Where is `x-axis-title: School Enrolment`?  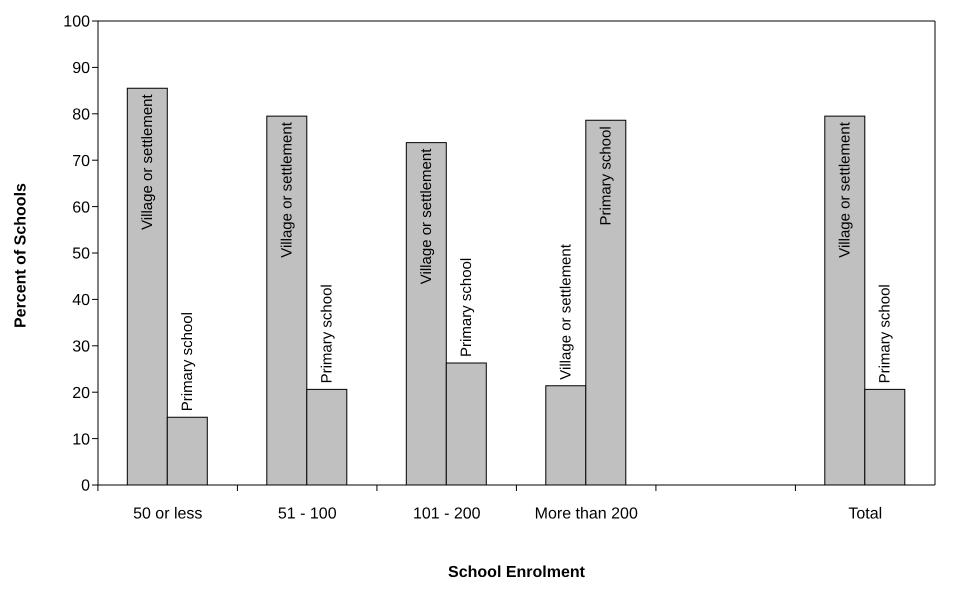 x-axis-title: School Enrolment is located at coordinates (517, 572).